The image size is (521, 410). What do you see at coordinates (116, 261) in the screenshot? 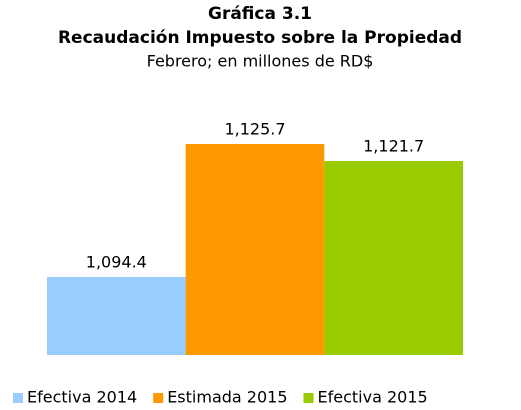
I see `data-label: 1,094.4` at bounding box center [116, 261].